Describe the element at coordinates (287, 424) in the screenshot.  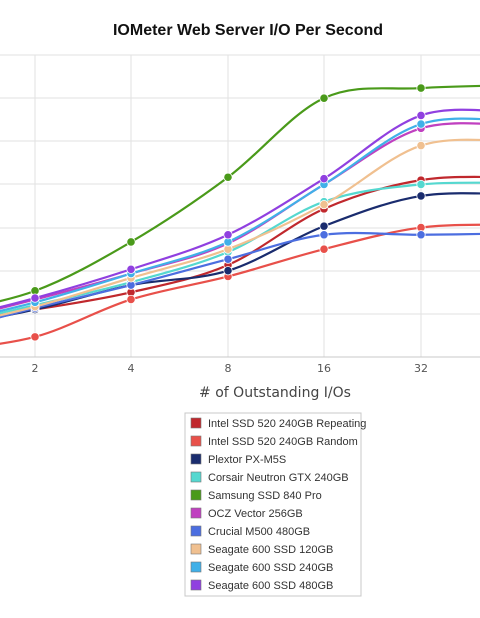
I see `legend-label: Intel SSD 520 240GB Repeating` at that location.